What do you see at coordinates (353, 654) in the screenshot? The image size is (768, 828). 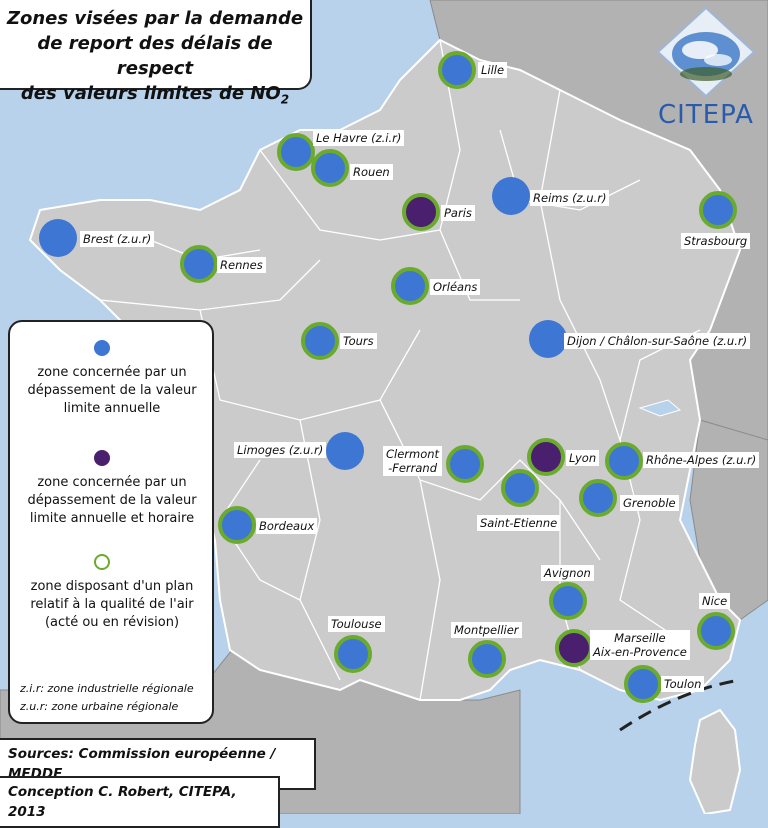 I see `zone-marker-toulouse` at bounding box center [353, 654].